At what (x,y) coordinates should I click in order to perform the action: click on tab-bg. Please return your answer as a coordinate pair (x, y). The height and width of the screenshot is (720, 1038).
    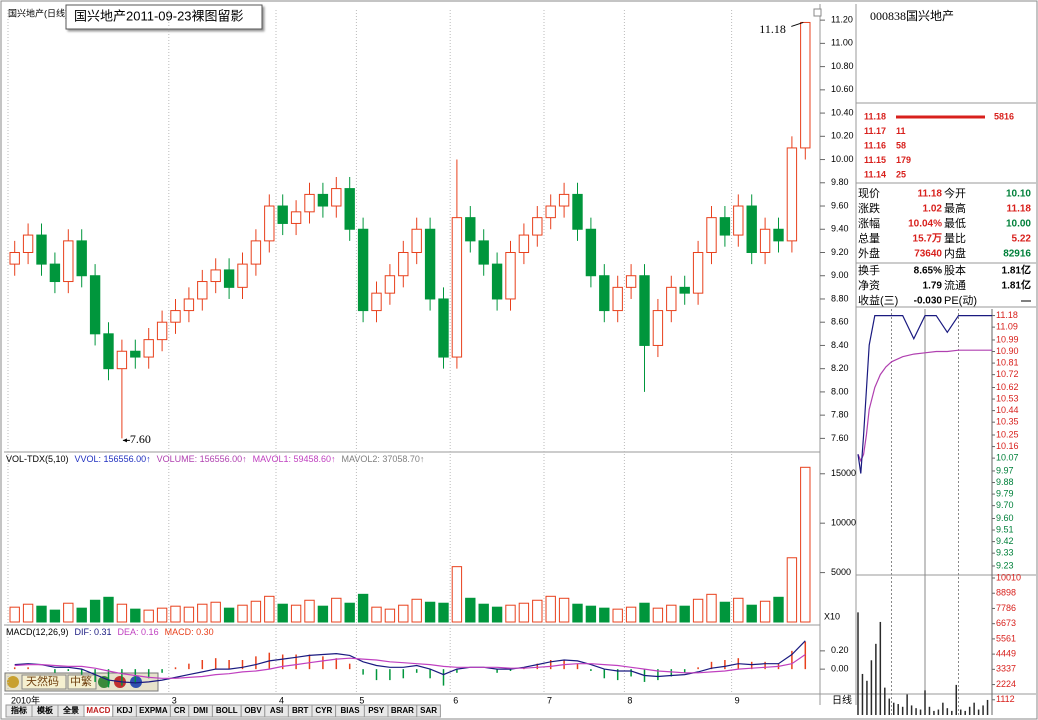
    Looking at the image, I should click on (428, 711).